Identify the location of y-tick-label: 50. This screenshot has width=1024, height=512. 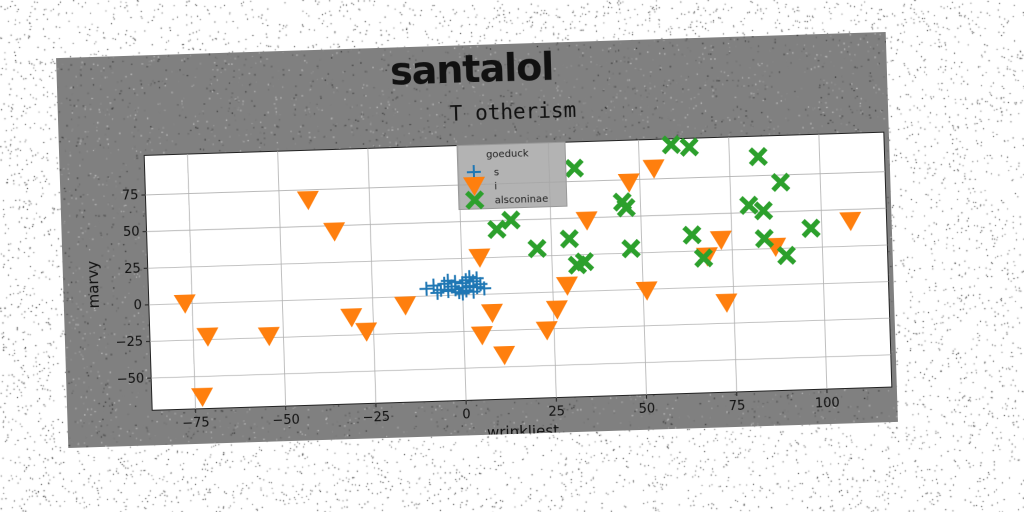
(131, 233).